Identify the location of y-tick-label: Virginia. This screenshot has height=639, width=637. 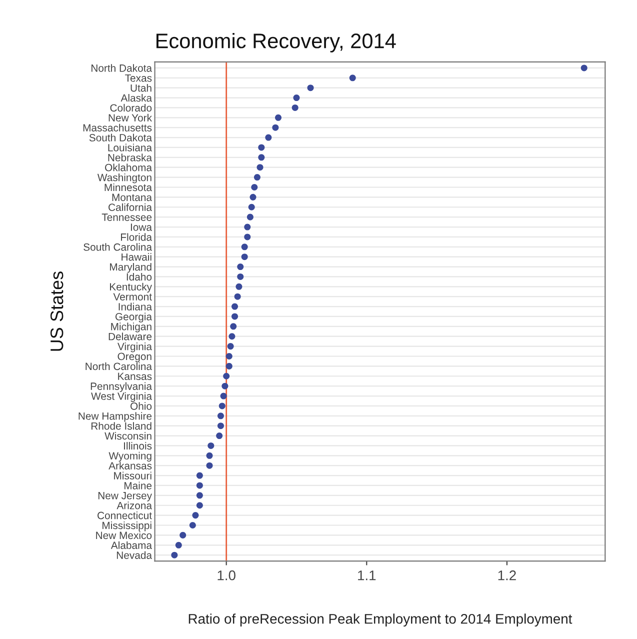
(135, 347).